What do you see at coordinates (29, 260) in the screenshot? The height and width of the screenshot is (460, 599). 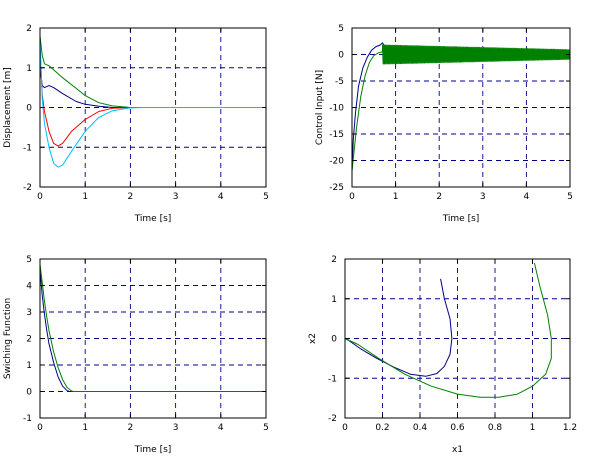 I see `switching-function-ytick-label: 5` at bounding box center [29, 260].